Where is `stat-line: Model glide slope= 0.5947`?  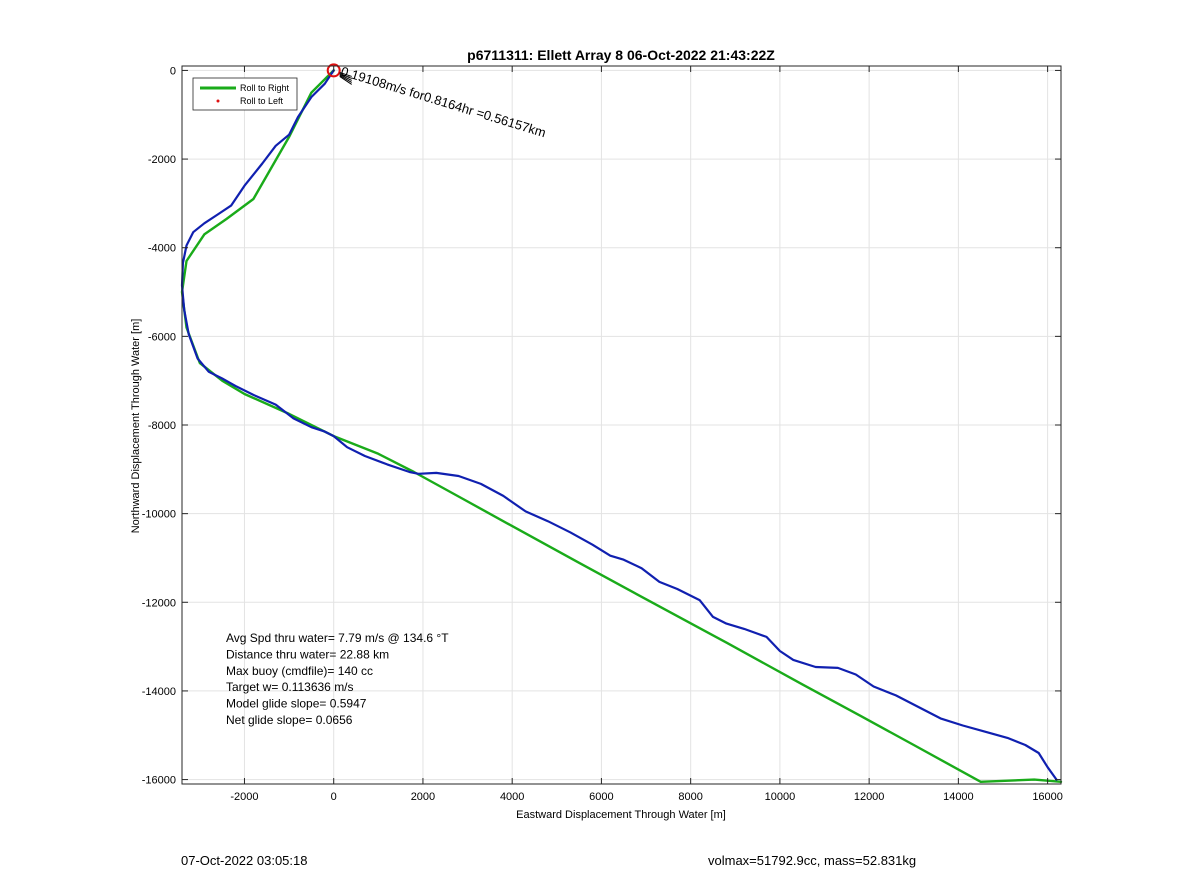 stat-line: Model glide slope= 0.5947 is located at coordinates (296, 704).